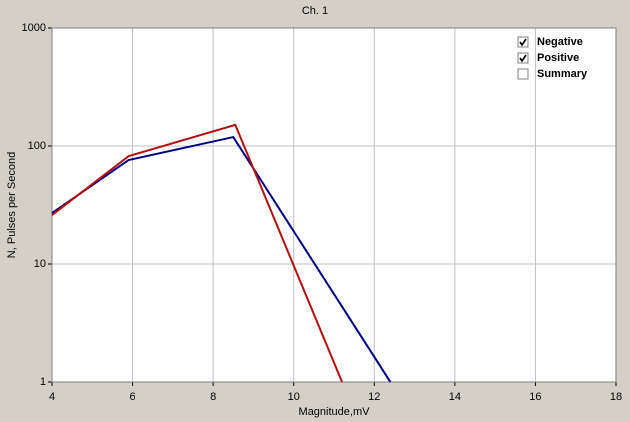 This screenshot has height=422, width=630. Describe the element at coordinates (562, 74) in the screenshot. I see `legend-label: Summary` at that location.